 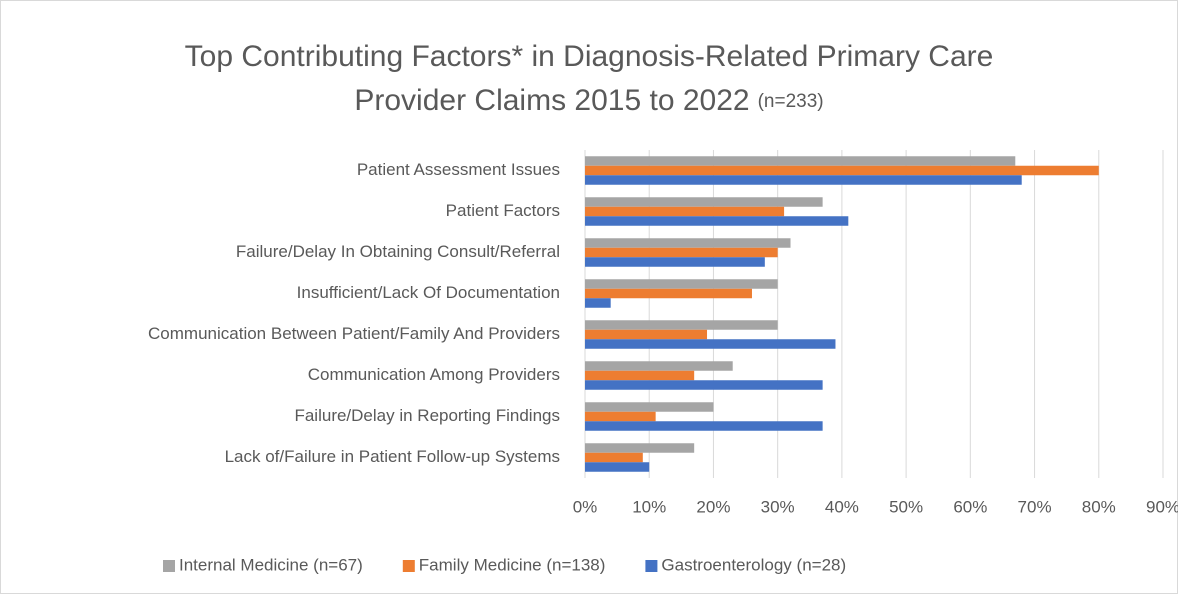 I want to click on x-tick-label: 70%, so click(x=1035, y=506).